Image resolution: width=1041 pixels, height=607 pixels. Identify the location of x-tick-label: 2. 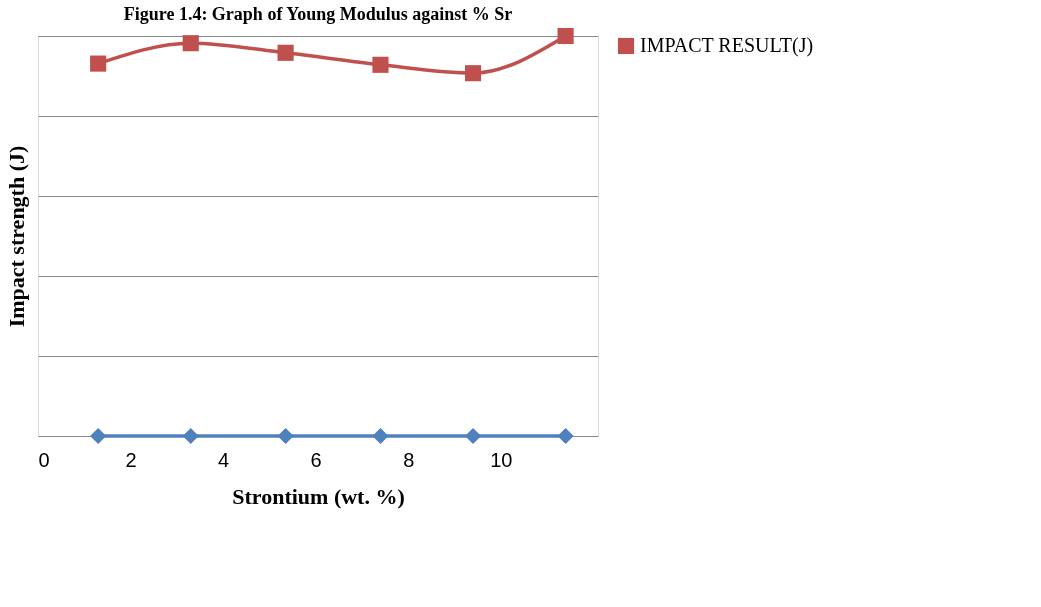
(131, 459).